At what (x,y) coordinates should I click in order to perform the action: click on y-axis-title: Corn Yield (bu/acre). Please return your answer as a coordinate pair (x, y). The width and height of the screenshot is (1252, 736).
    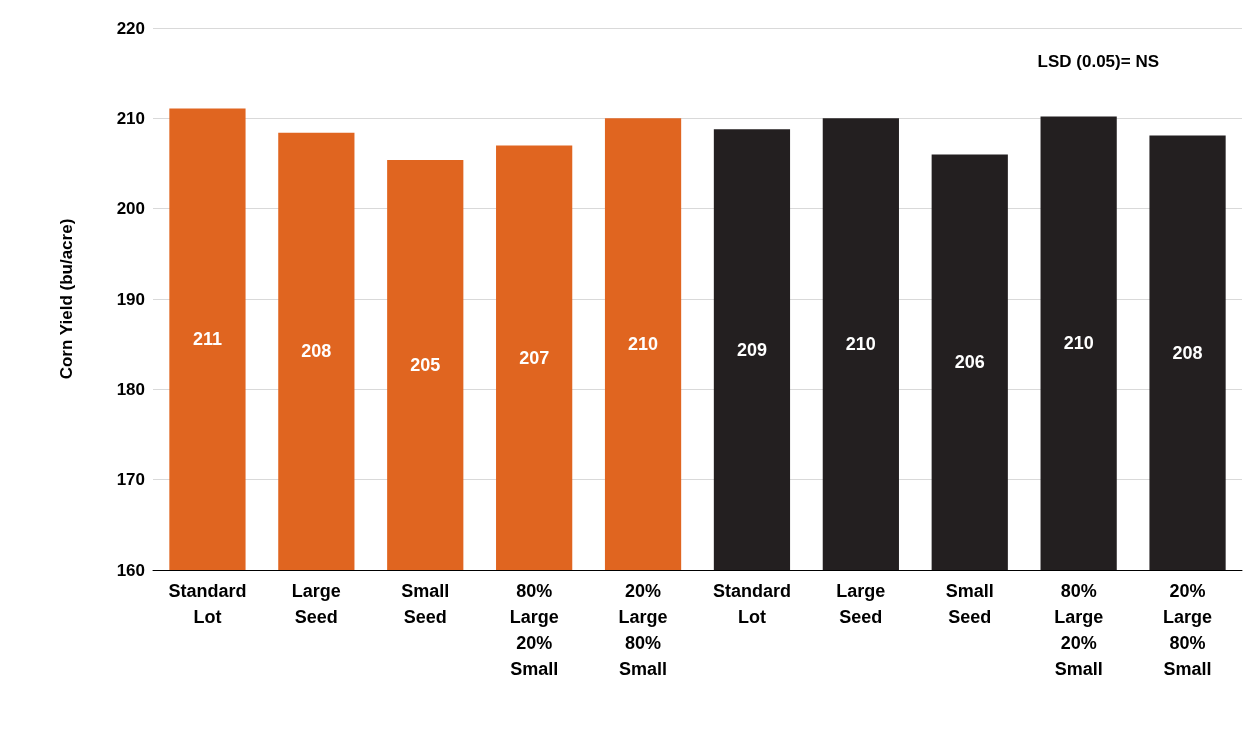
    Looking at the image, I should click on (66, 299).